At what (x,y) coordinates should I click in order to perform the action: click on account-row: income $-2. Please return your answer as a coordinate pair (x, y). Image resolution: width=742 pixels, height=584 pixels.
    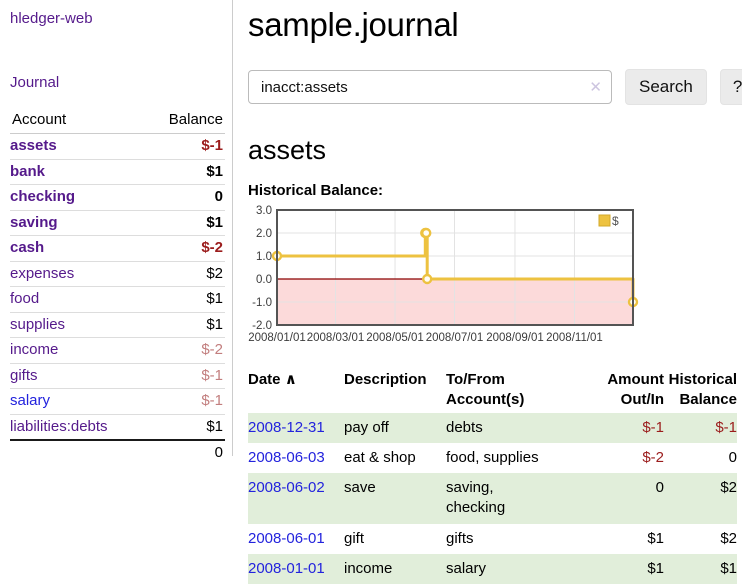
    Looking at the image, I should click on (117, 350).